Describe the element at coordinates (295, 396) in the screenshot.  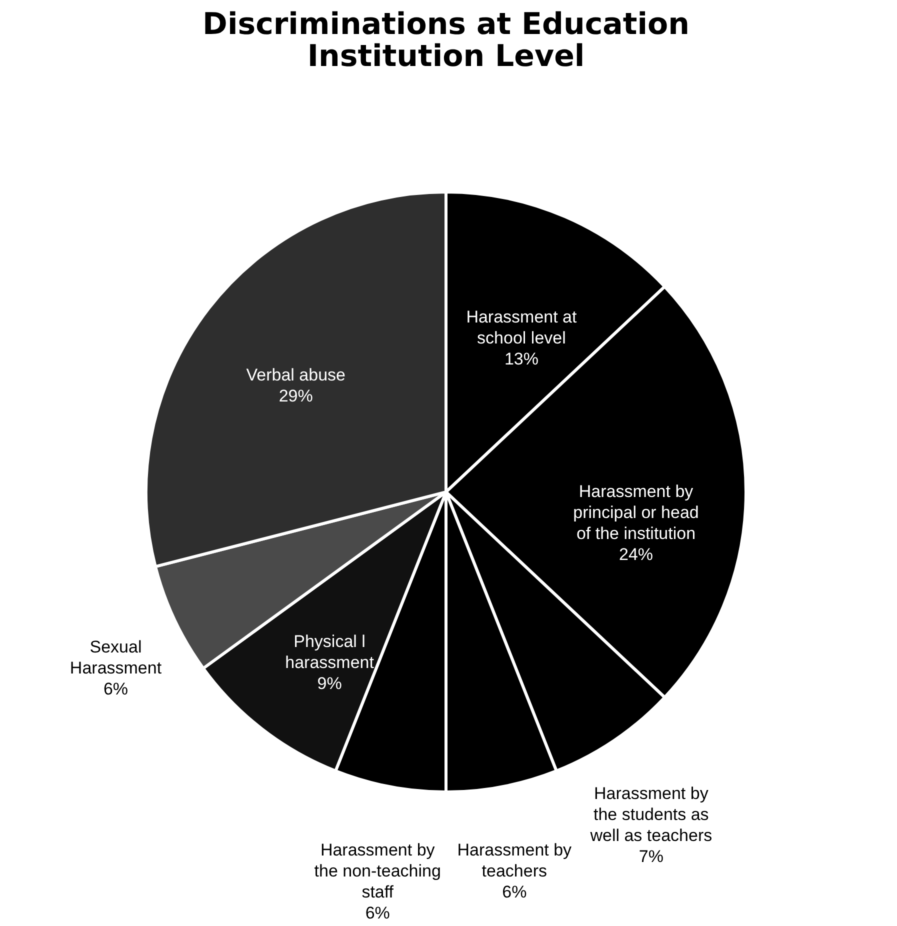
I see `data-label: 29%` at that location.